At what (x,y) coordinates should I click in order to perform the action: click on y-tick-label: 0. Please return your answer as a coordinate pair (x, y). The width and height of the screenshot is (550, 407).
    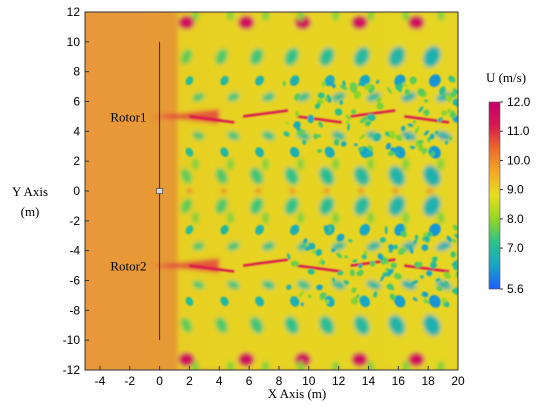
    Looking at the image, I should click on (76, 191).